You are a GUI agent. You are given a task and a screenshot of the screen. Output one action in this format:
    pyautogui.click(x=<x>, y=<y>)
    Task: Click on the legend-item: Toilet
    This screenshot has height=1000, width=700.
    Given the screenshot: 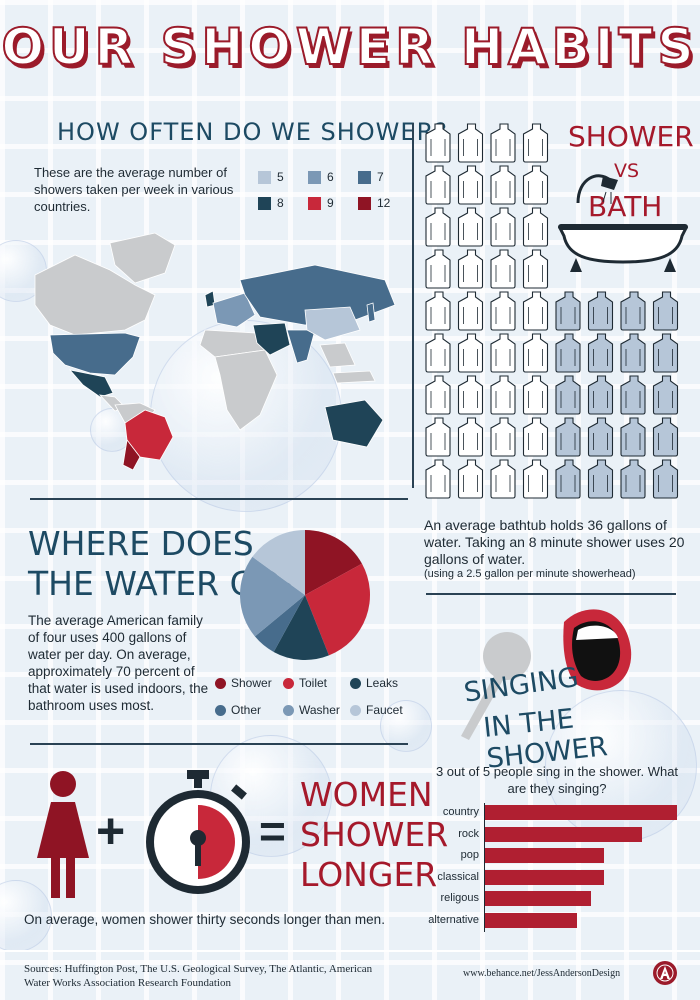 What is the action you would take?
    pyautogui.click(x=305, y=683)
    